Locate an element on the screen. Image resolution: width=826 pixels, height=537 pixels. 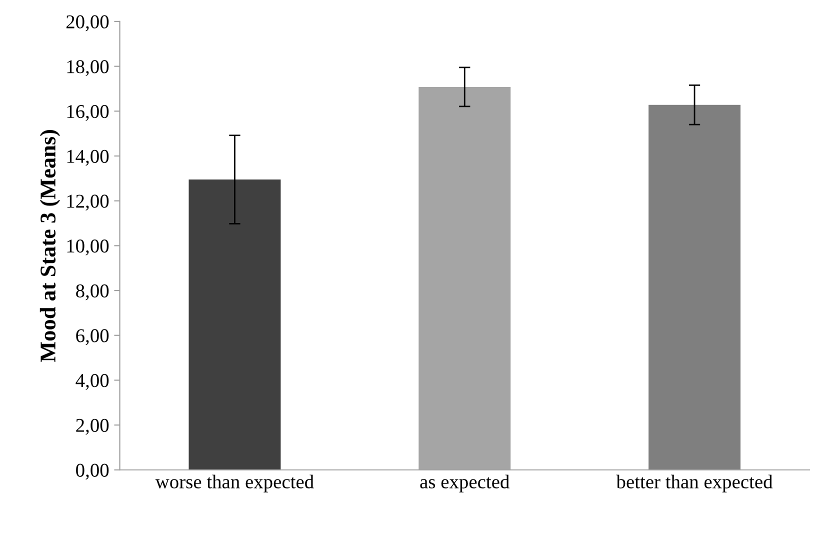
y-tick-label: 14,00 is located at coordinates (88, 158).